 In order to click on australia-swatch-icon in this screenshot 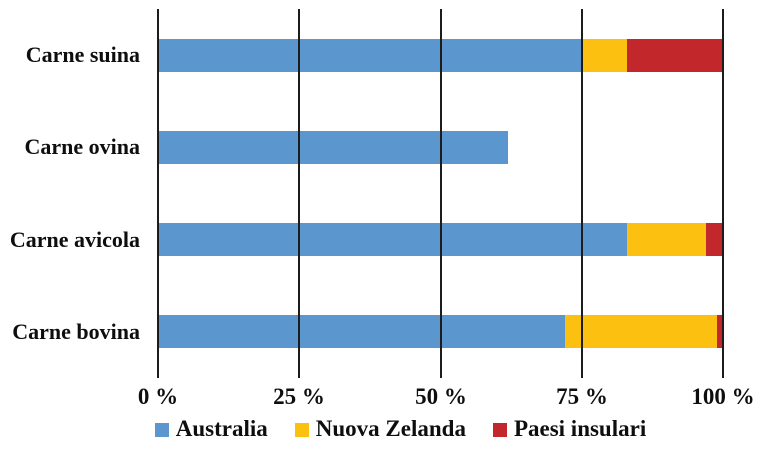, I will do `click(161, 430)`.